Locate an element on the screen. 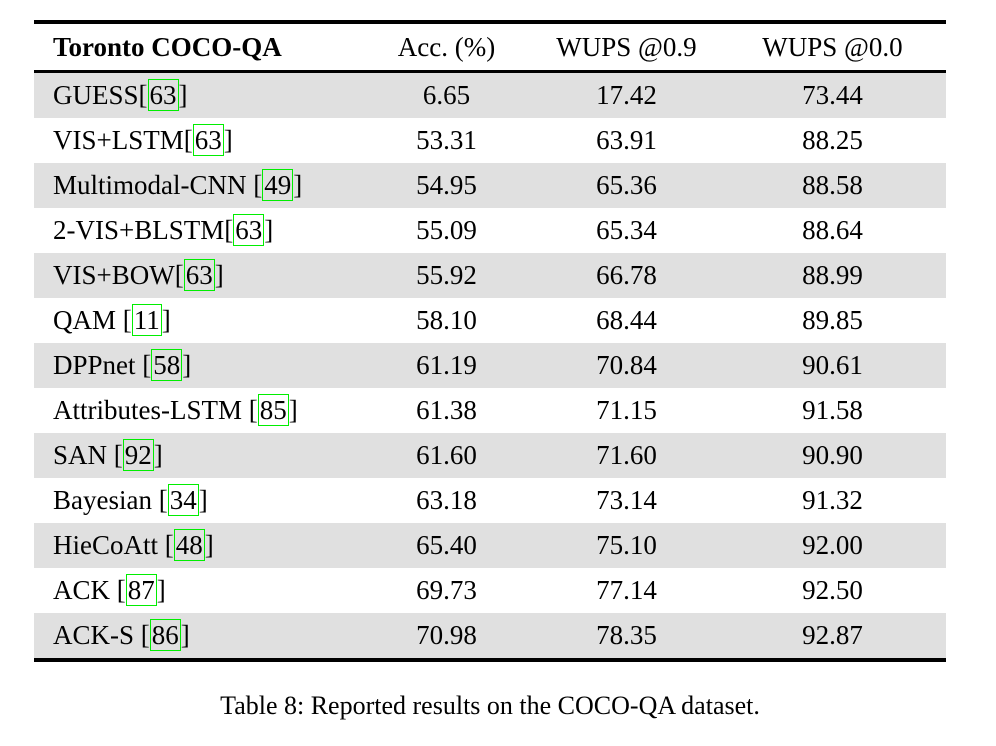 The width and height of the screenshot is (996, 746). accuracy-value: 61.60 is located at coordinates (446, 455).